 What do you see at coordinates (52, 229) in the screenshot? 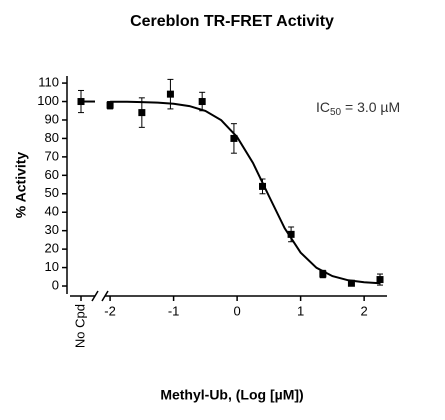
I see `y-tick-label: 30` at bounding box center [52, 229].